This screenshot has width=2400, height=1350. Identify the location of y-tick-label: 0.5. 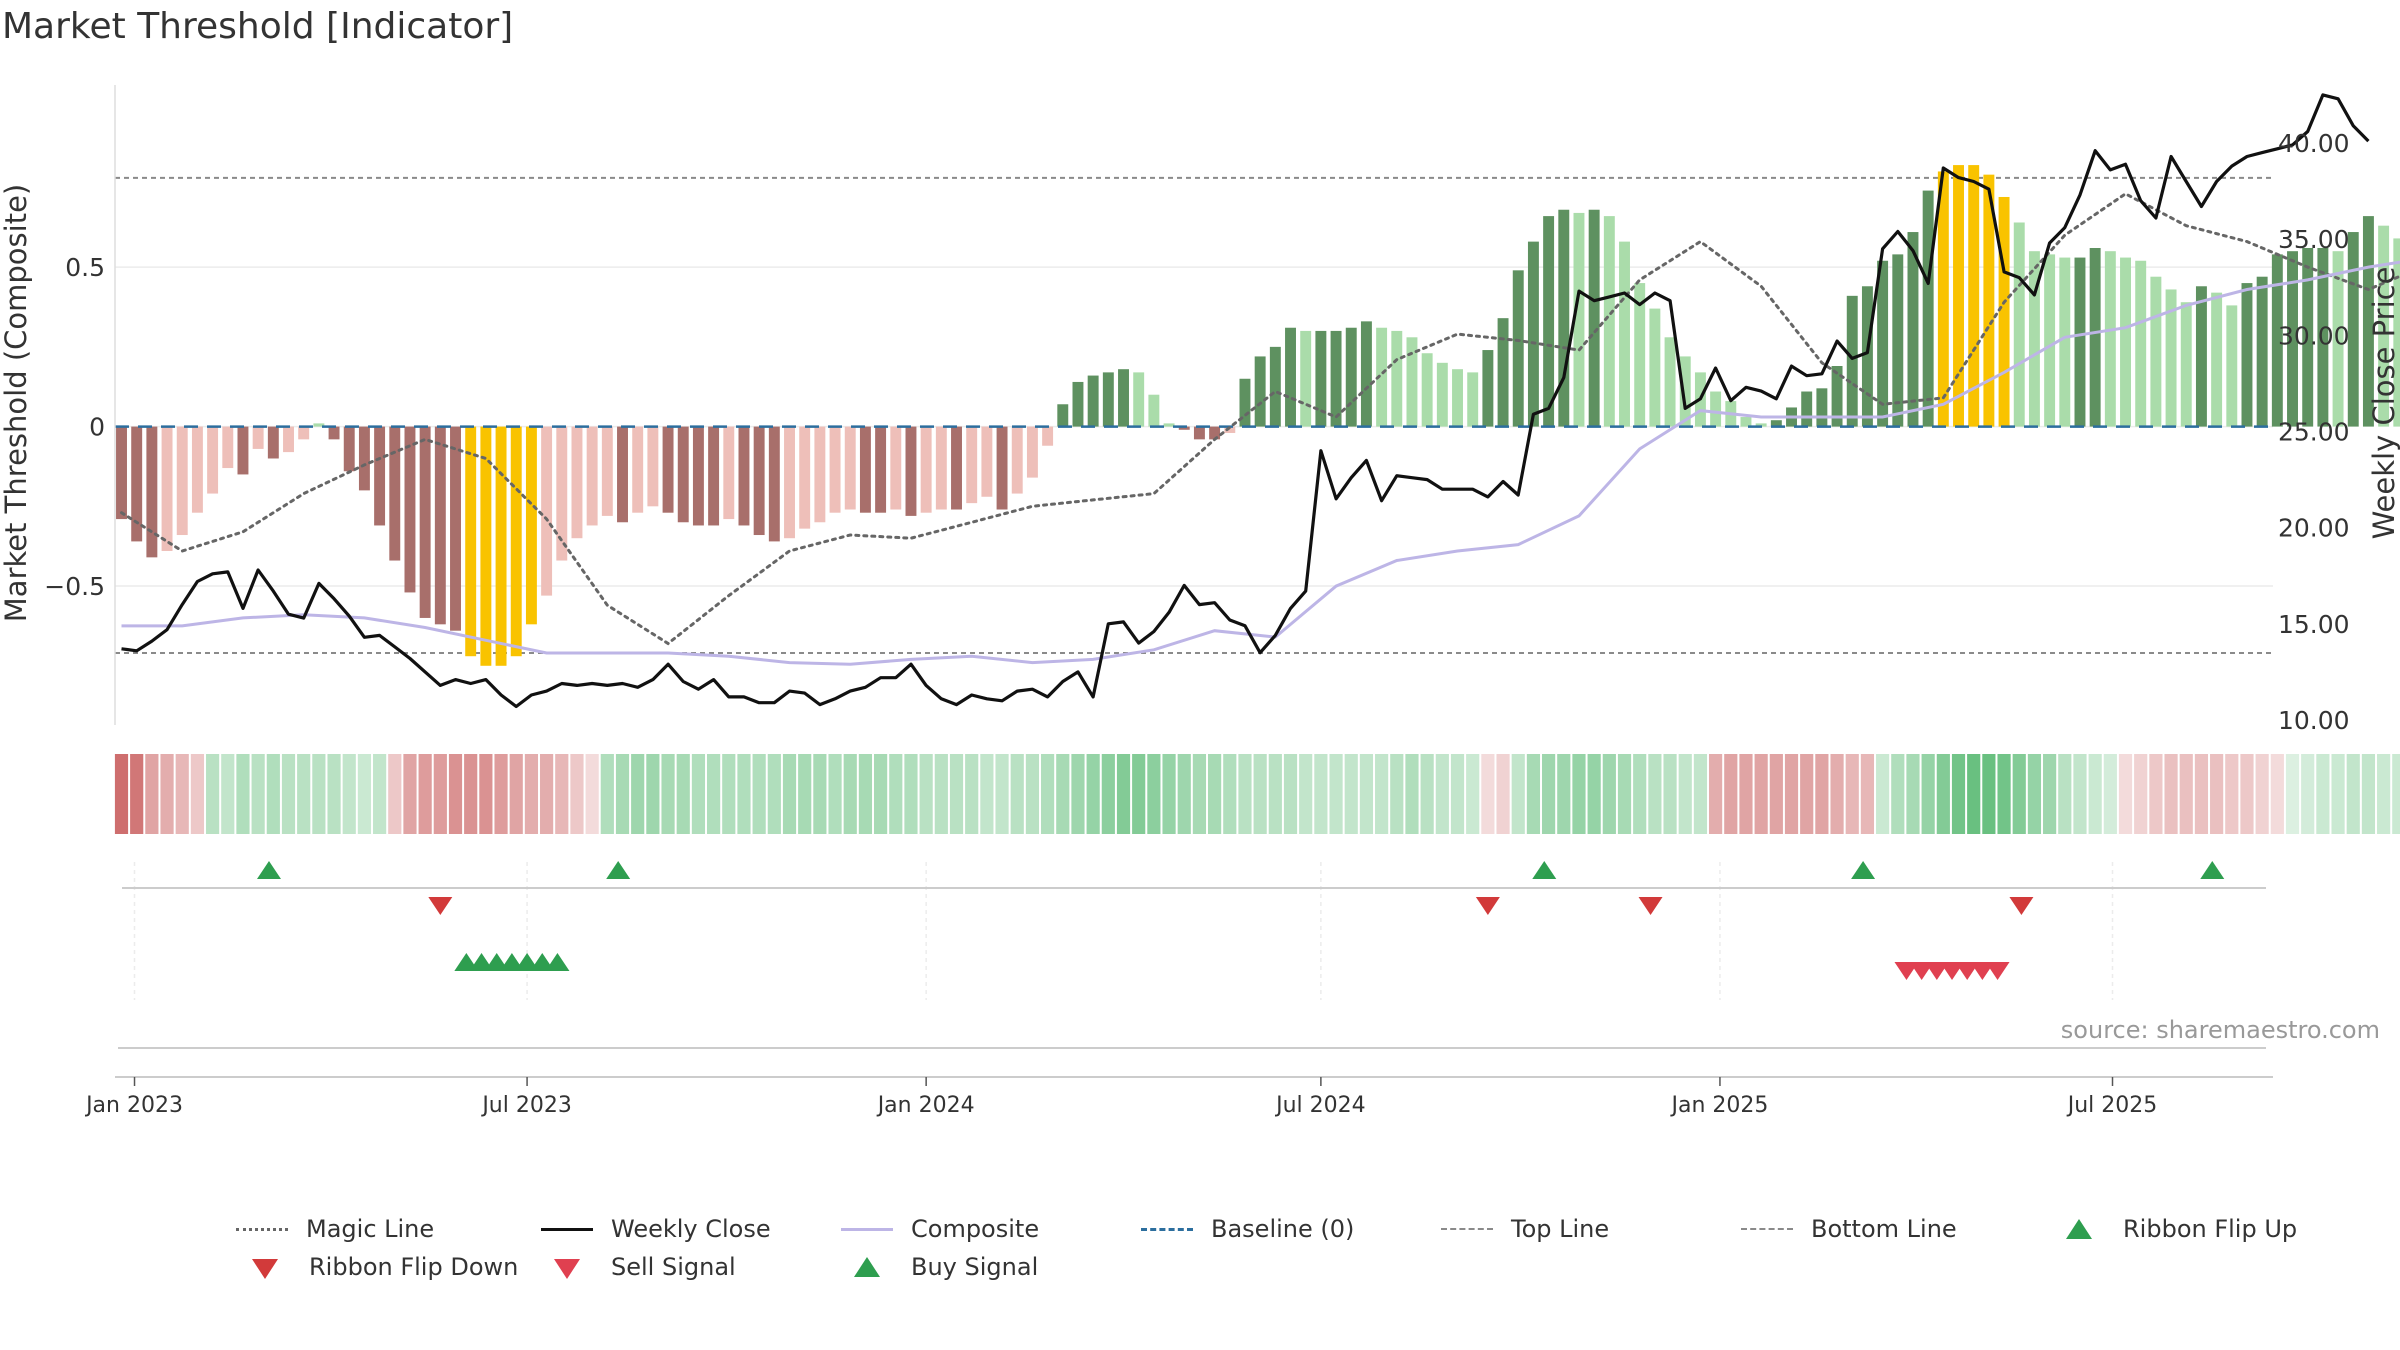
(85, 267).